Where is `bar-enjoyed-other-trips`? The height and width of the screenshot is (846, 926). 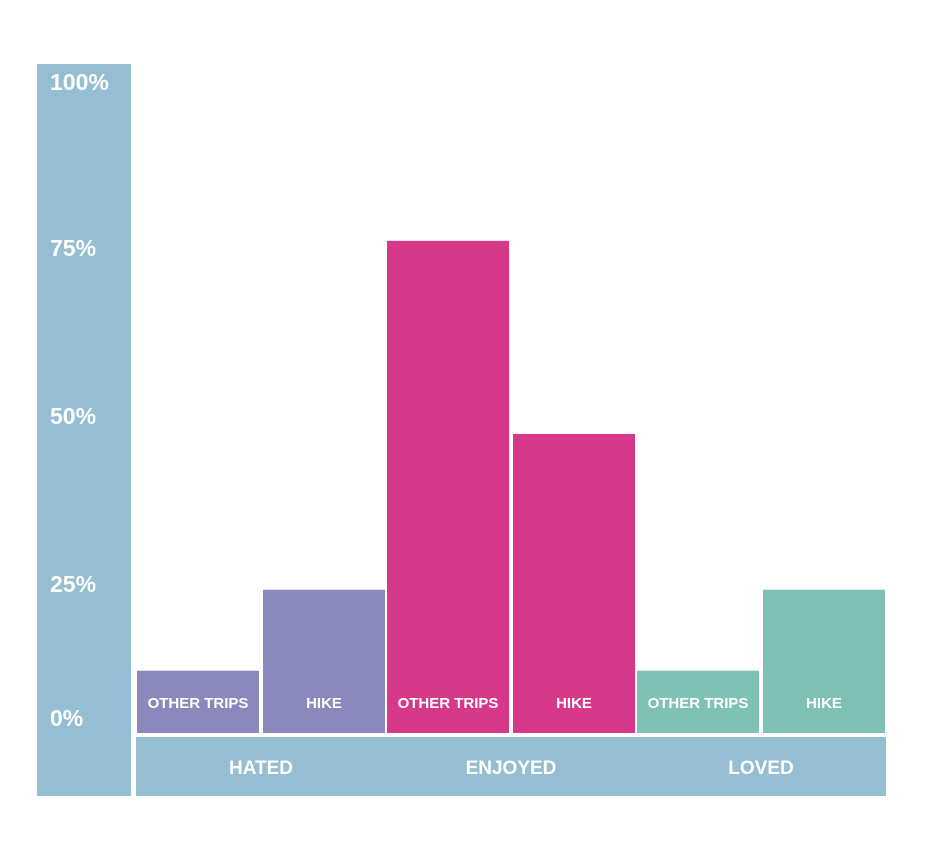 bar-enjoyed-other-trips is located at coordinates (448, 486).